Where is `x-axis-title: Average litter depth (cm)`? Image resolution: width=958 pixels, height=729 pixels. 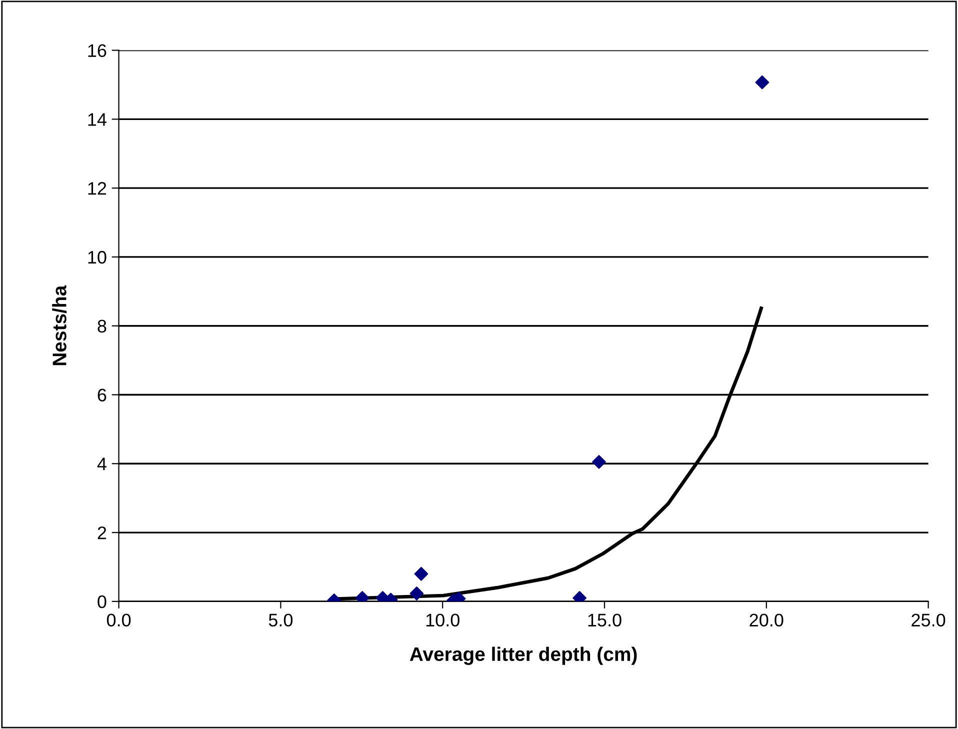 x-axis-title: Average litter depth (cm) is located at coordinates (523, 655).